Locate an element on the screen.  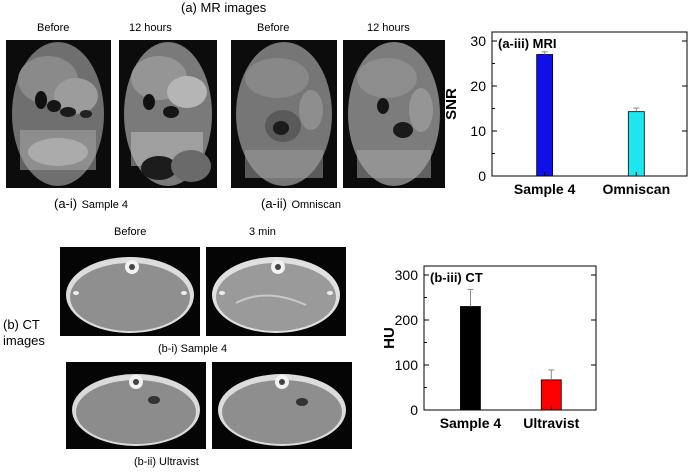
ct-scan-sample4-before is located at coordinates (130, 291).